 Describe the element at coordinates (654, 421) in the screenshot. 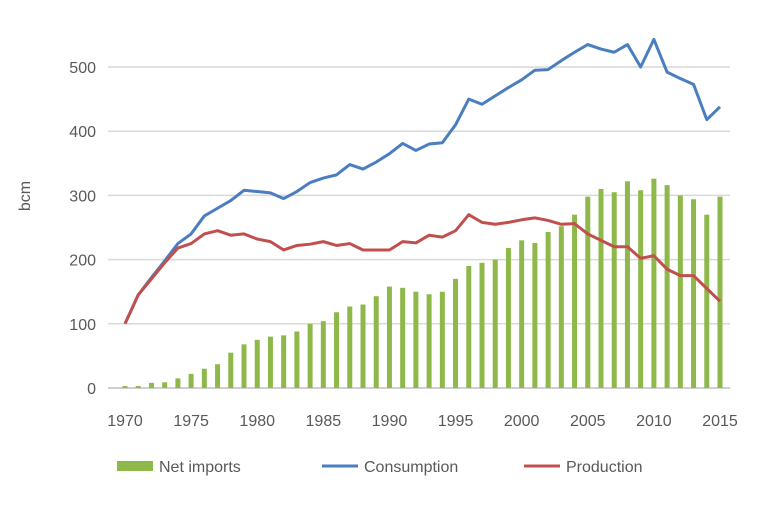

I see `x-tick-label: 2010` at that location.